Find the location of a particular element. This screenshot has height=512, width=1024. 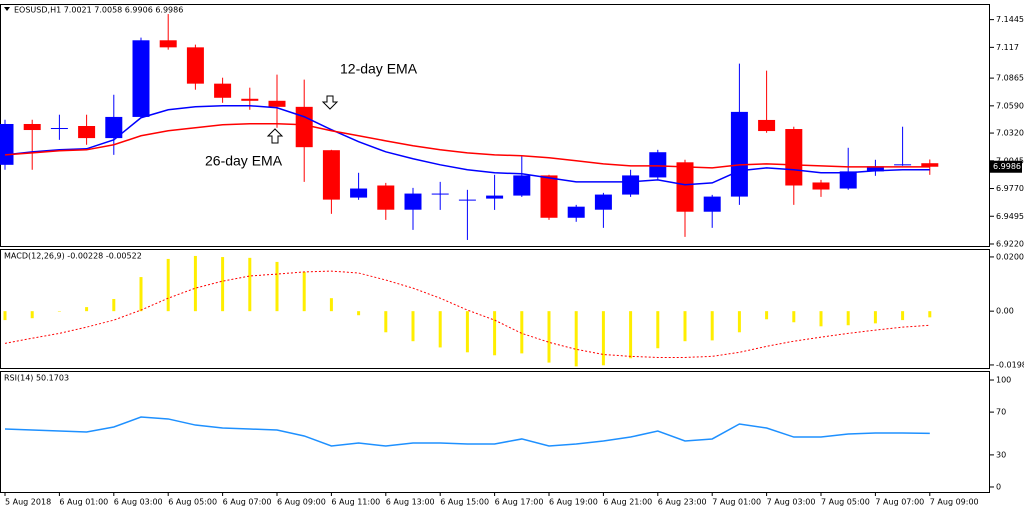

y-tick-label: 0 is located at coordinates (998, 486).